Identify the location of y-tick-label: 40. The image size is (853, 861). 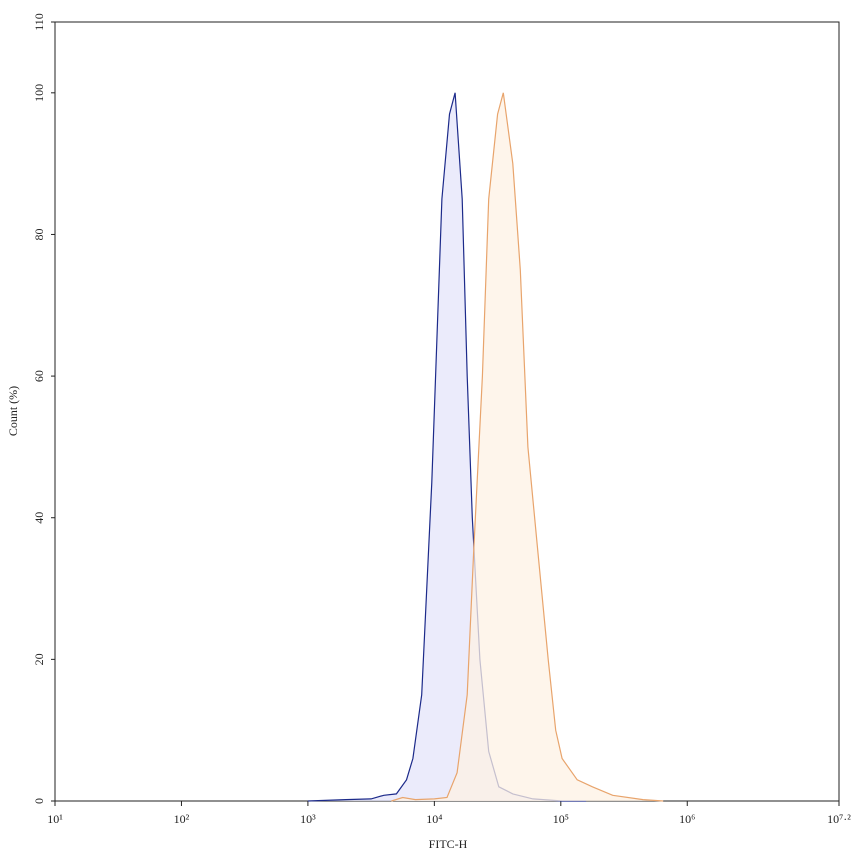
(39, 518).